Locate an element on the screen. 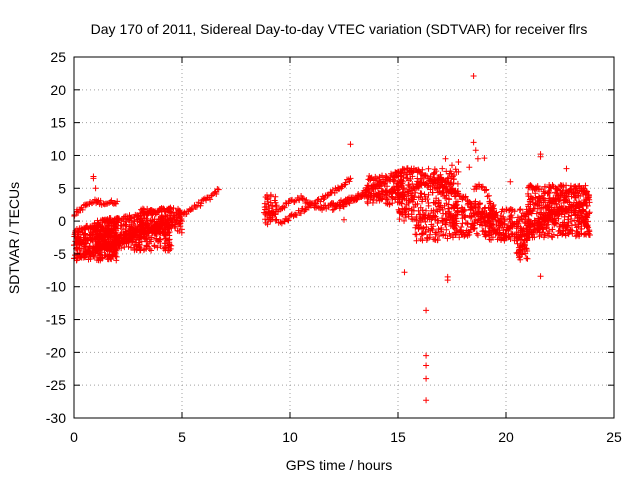 The image size is (640, 480). y-tick-label: 10 is located at coordinates (58, 155).